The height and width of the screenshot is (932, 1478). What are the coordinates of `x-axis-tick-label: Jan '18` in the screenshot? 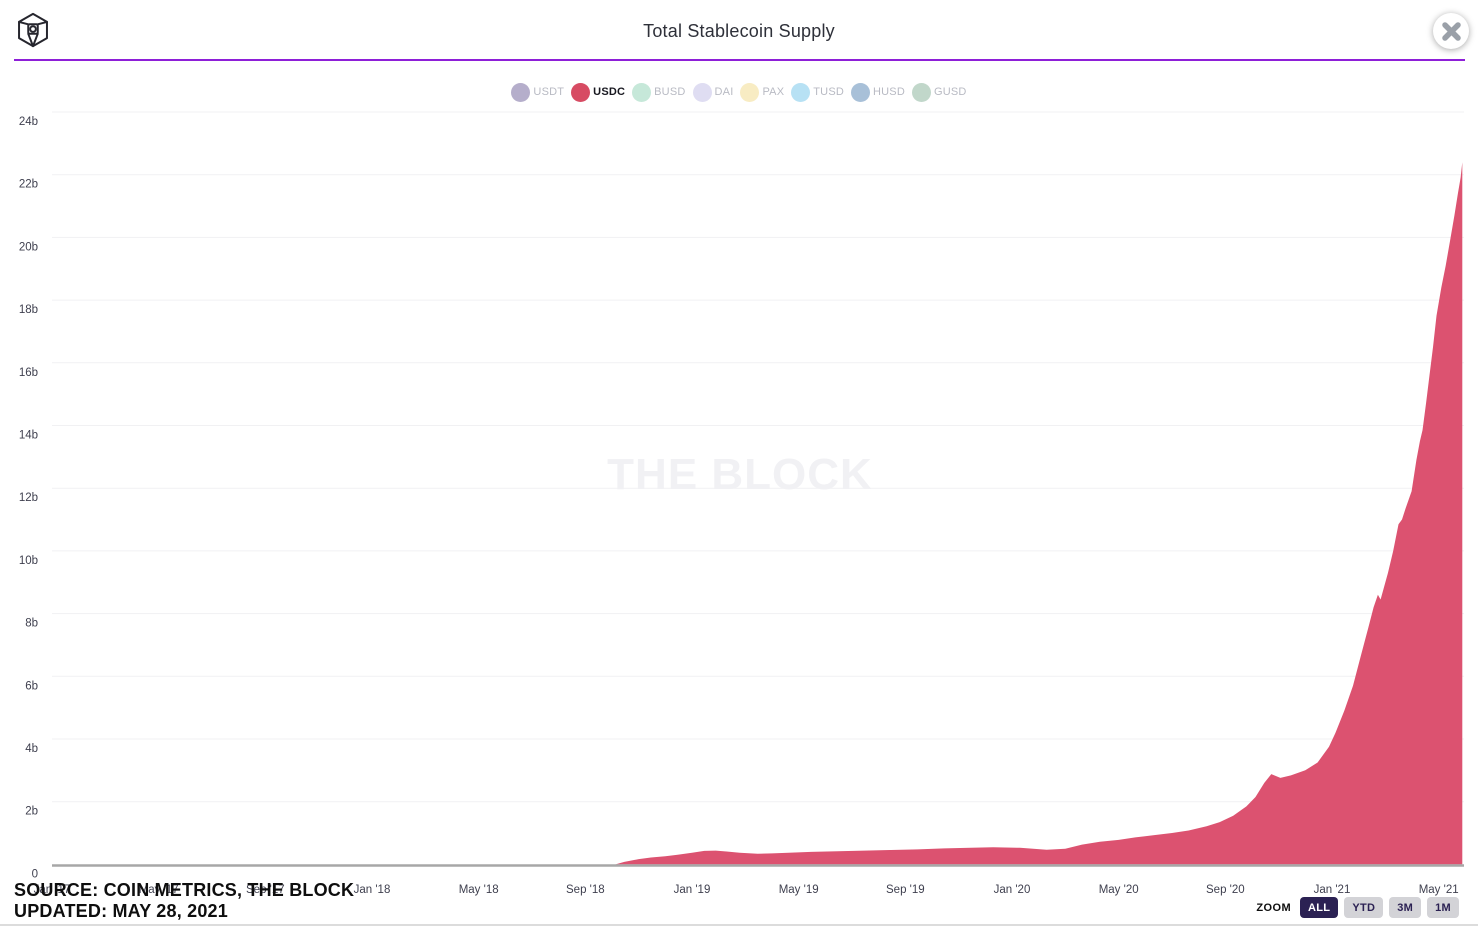 It's located at (372, 890).